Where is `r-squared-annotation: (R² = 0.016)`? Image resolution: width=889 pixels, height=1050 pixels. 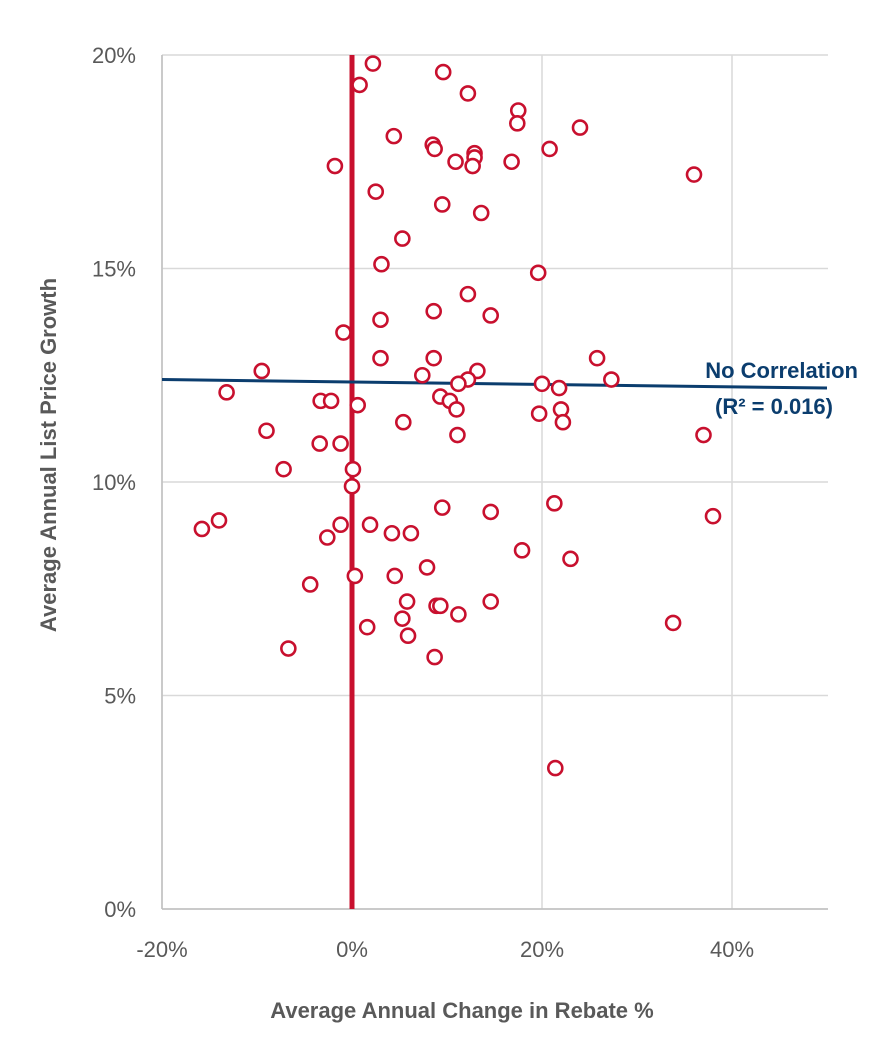
r-squared-annotation: (R² = 0.016) is located at coordinates (774, 406).